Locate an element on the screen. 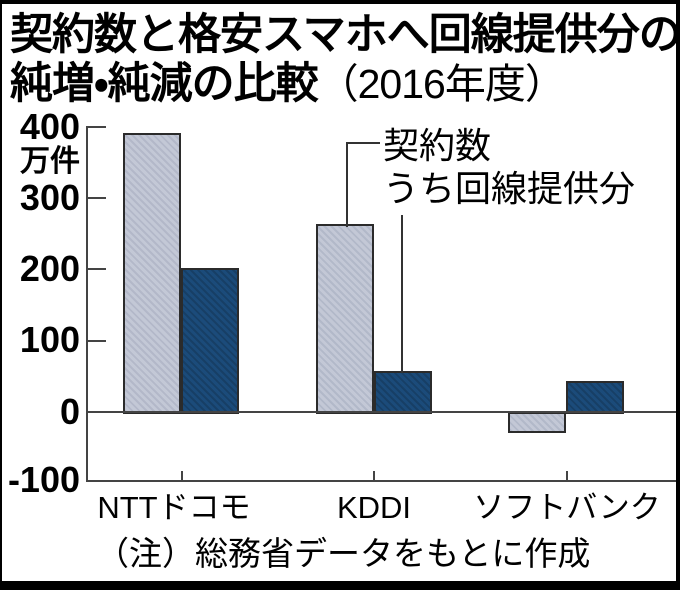  chart-title-line1: 契約数と格安スマホへ回線提供分の is located at coordinates (345, 35).